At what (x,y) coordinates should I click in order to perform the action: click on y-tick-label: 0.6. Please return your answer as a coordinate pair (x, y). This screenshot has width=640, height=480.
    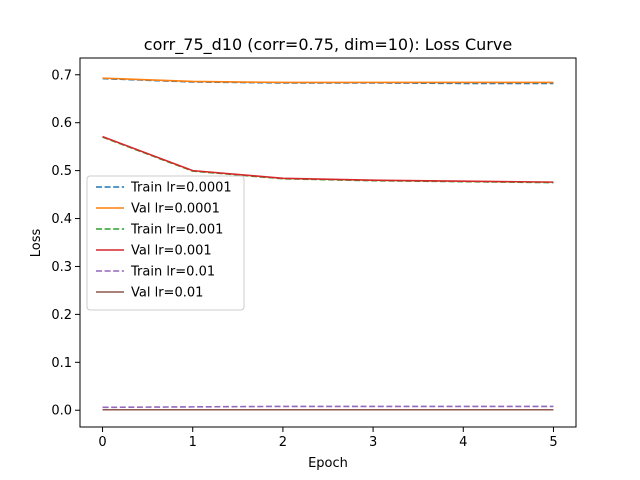
    Looking at the image, I should click on (61, 123).